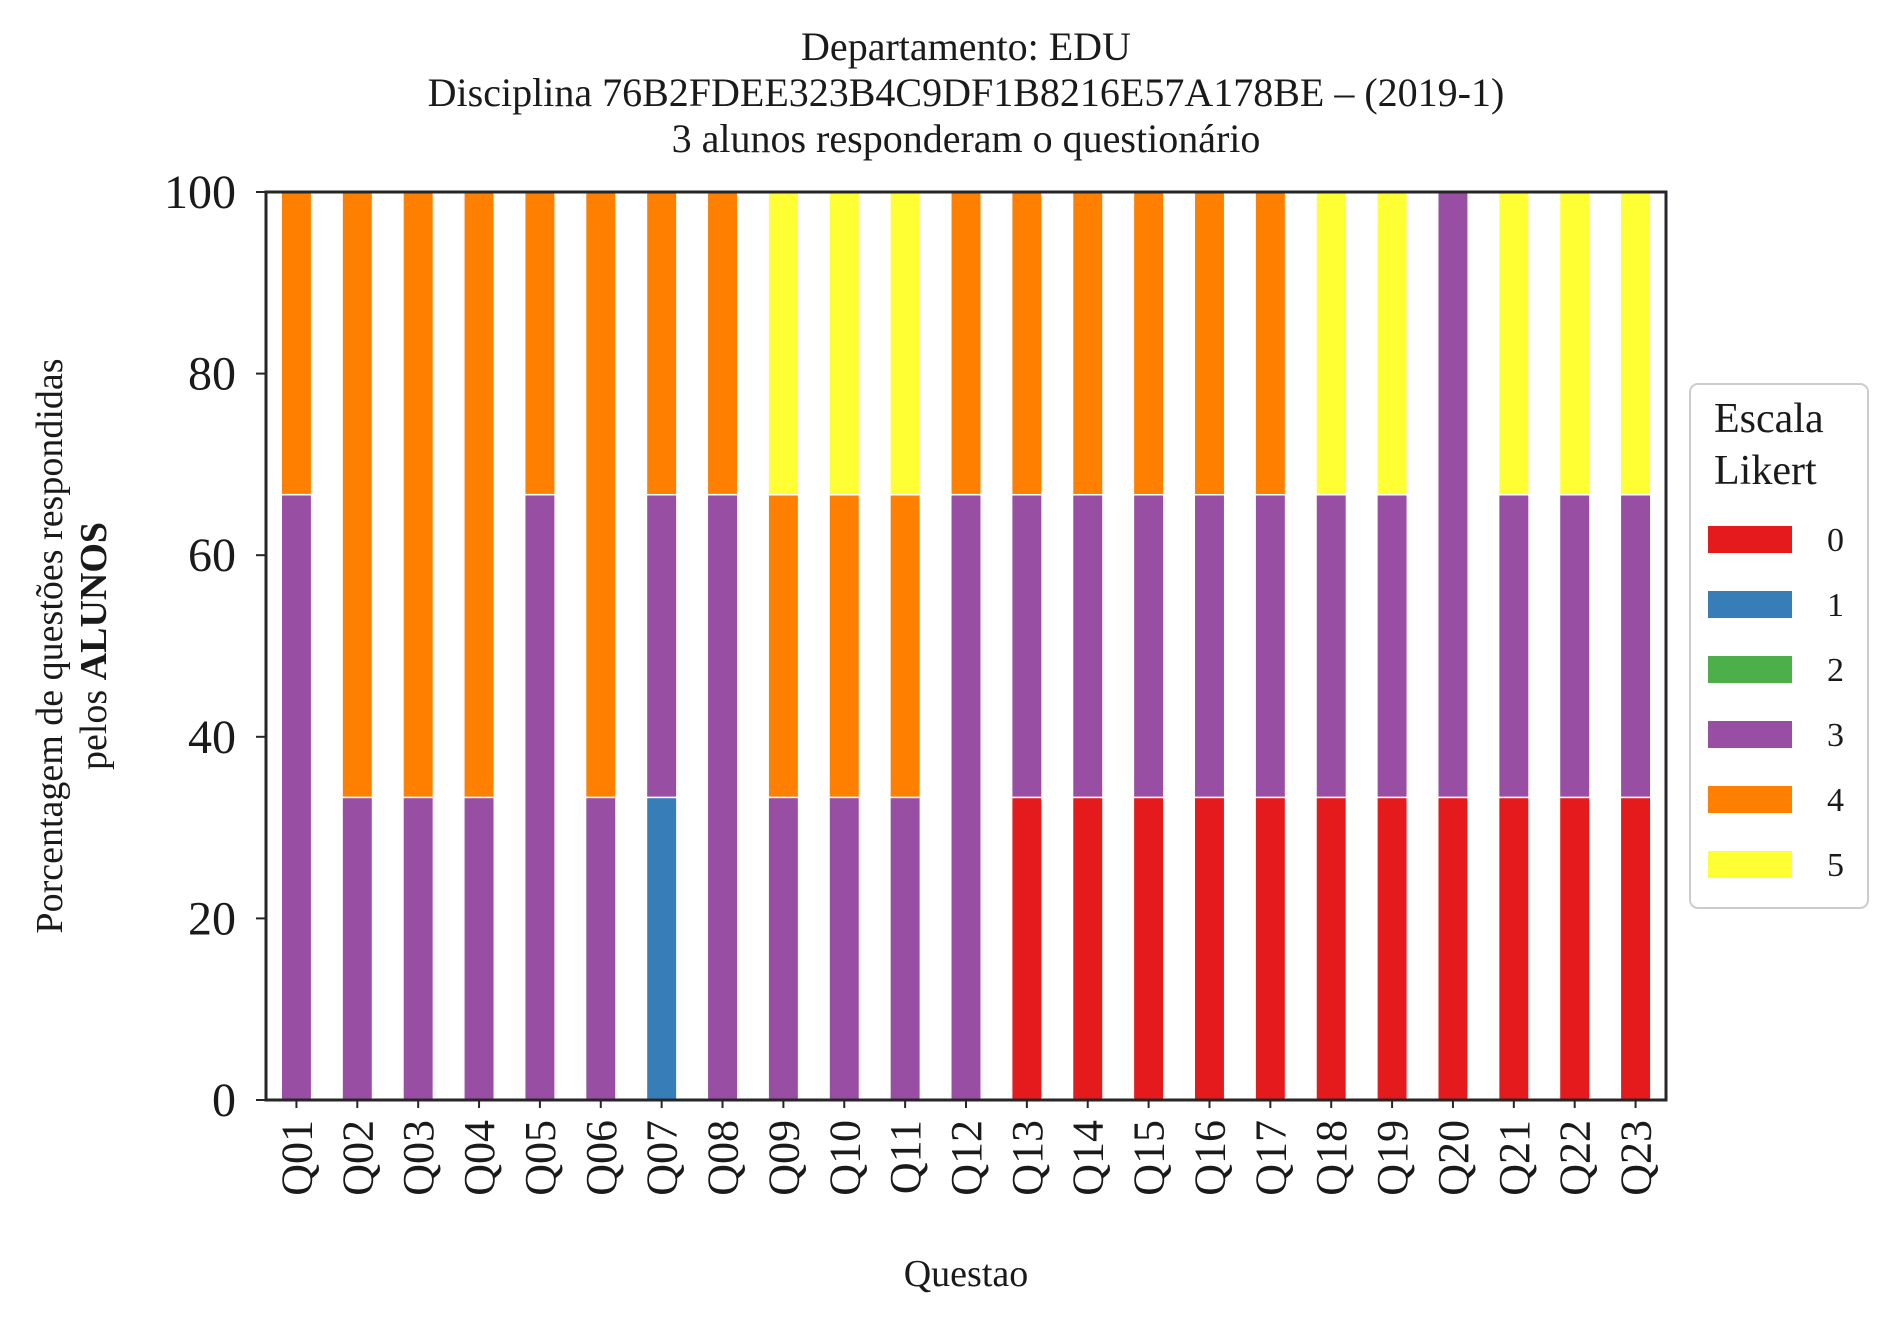  I want to click on x-tick-label-Q03: Q03, so click(418, 1158).